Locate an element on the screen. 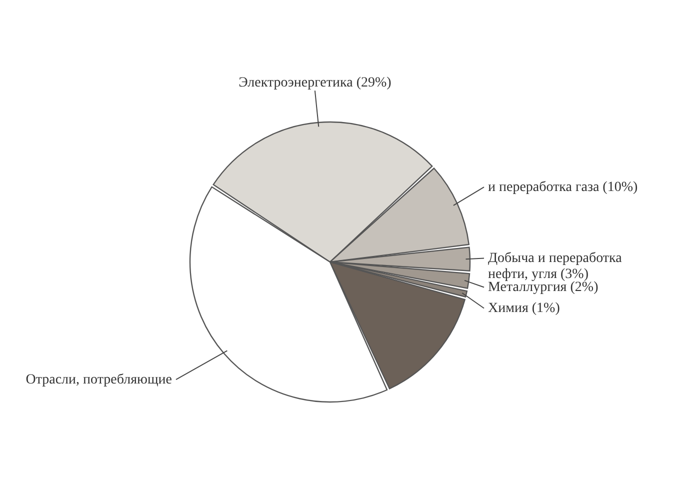 Image resolution: width=695 pixels, height=491 pixels. slice-label: и переработка газа (10%) is located at coordinates (563, 188).